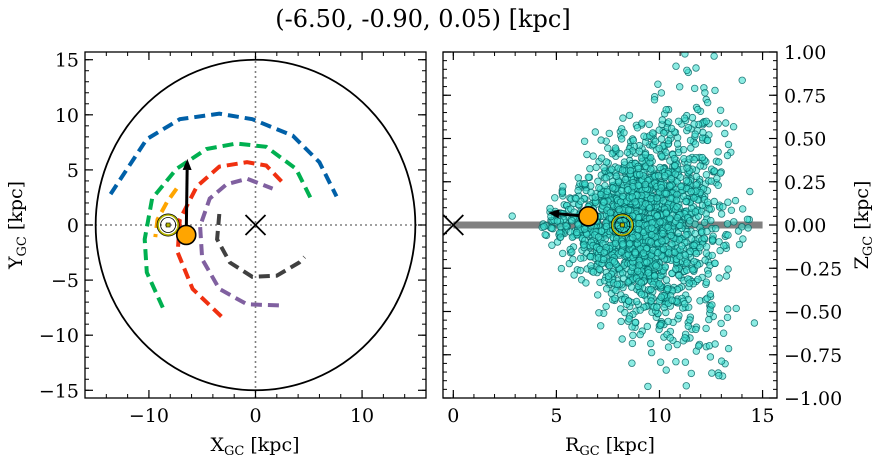 The width and height of the screenshot is (887, 464). I want to click on velocity-arrow-head, so click(554, 214).